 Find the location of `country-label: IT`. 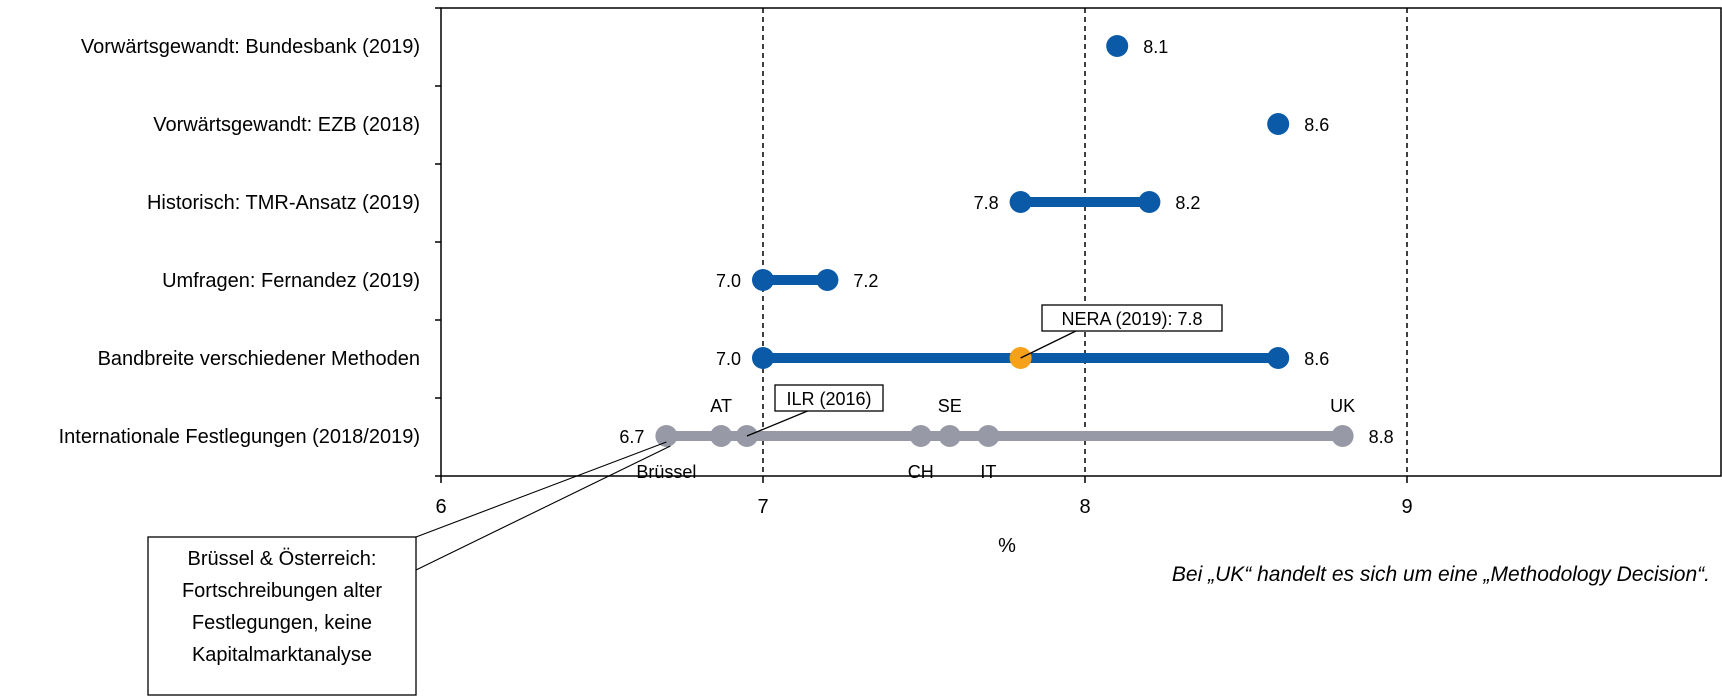

country-label: IT is located at coordinates (988, 472).